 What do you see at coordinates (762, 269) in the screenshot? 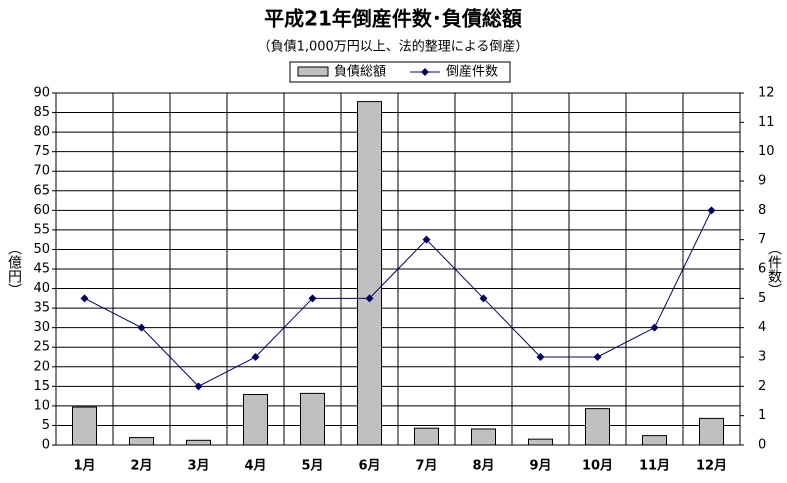
I see `y2-tick-label: 6` at bounding box center [762, 269].